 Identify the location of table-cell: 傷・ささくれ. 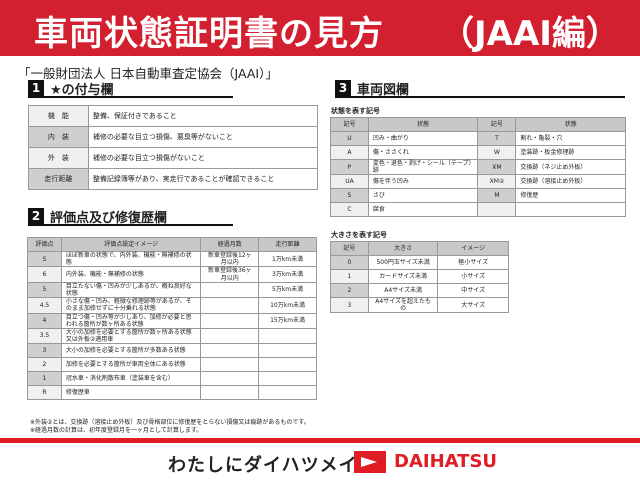
(423, 152).